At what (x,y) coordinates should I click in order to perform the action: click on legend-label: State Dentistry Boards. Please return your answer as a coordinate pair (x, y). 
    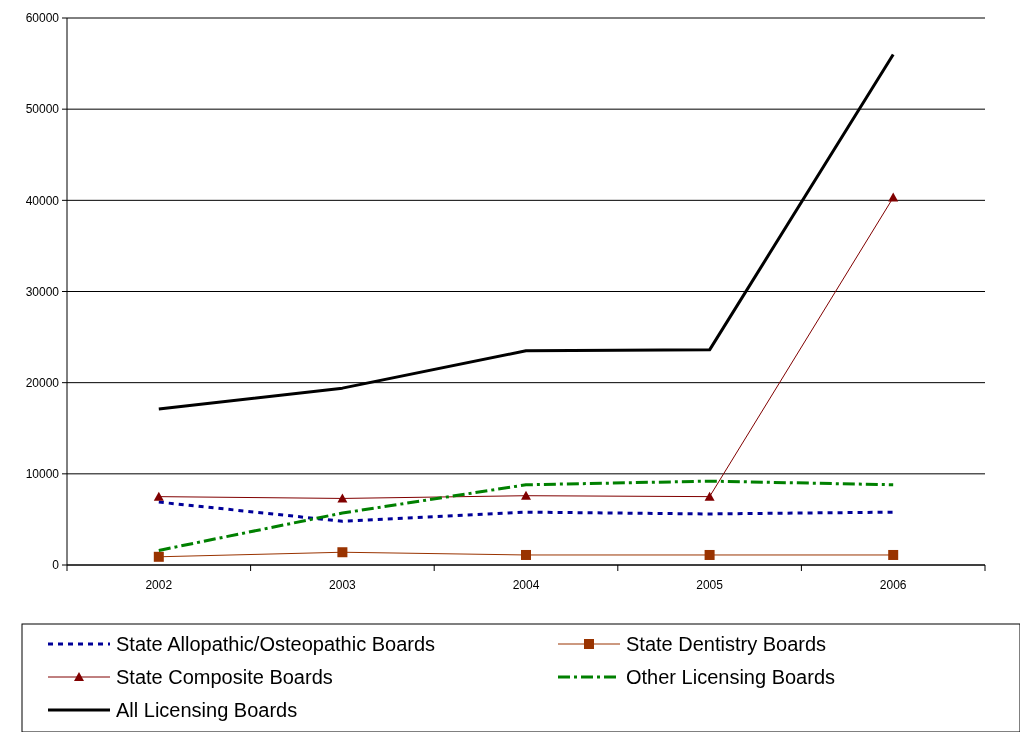
    Looking at the image, I should click on (726, 644).